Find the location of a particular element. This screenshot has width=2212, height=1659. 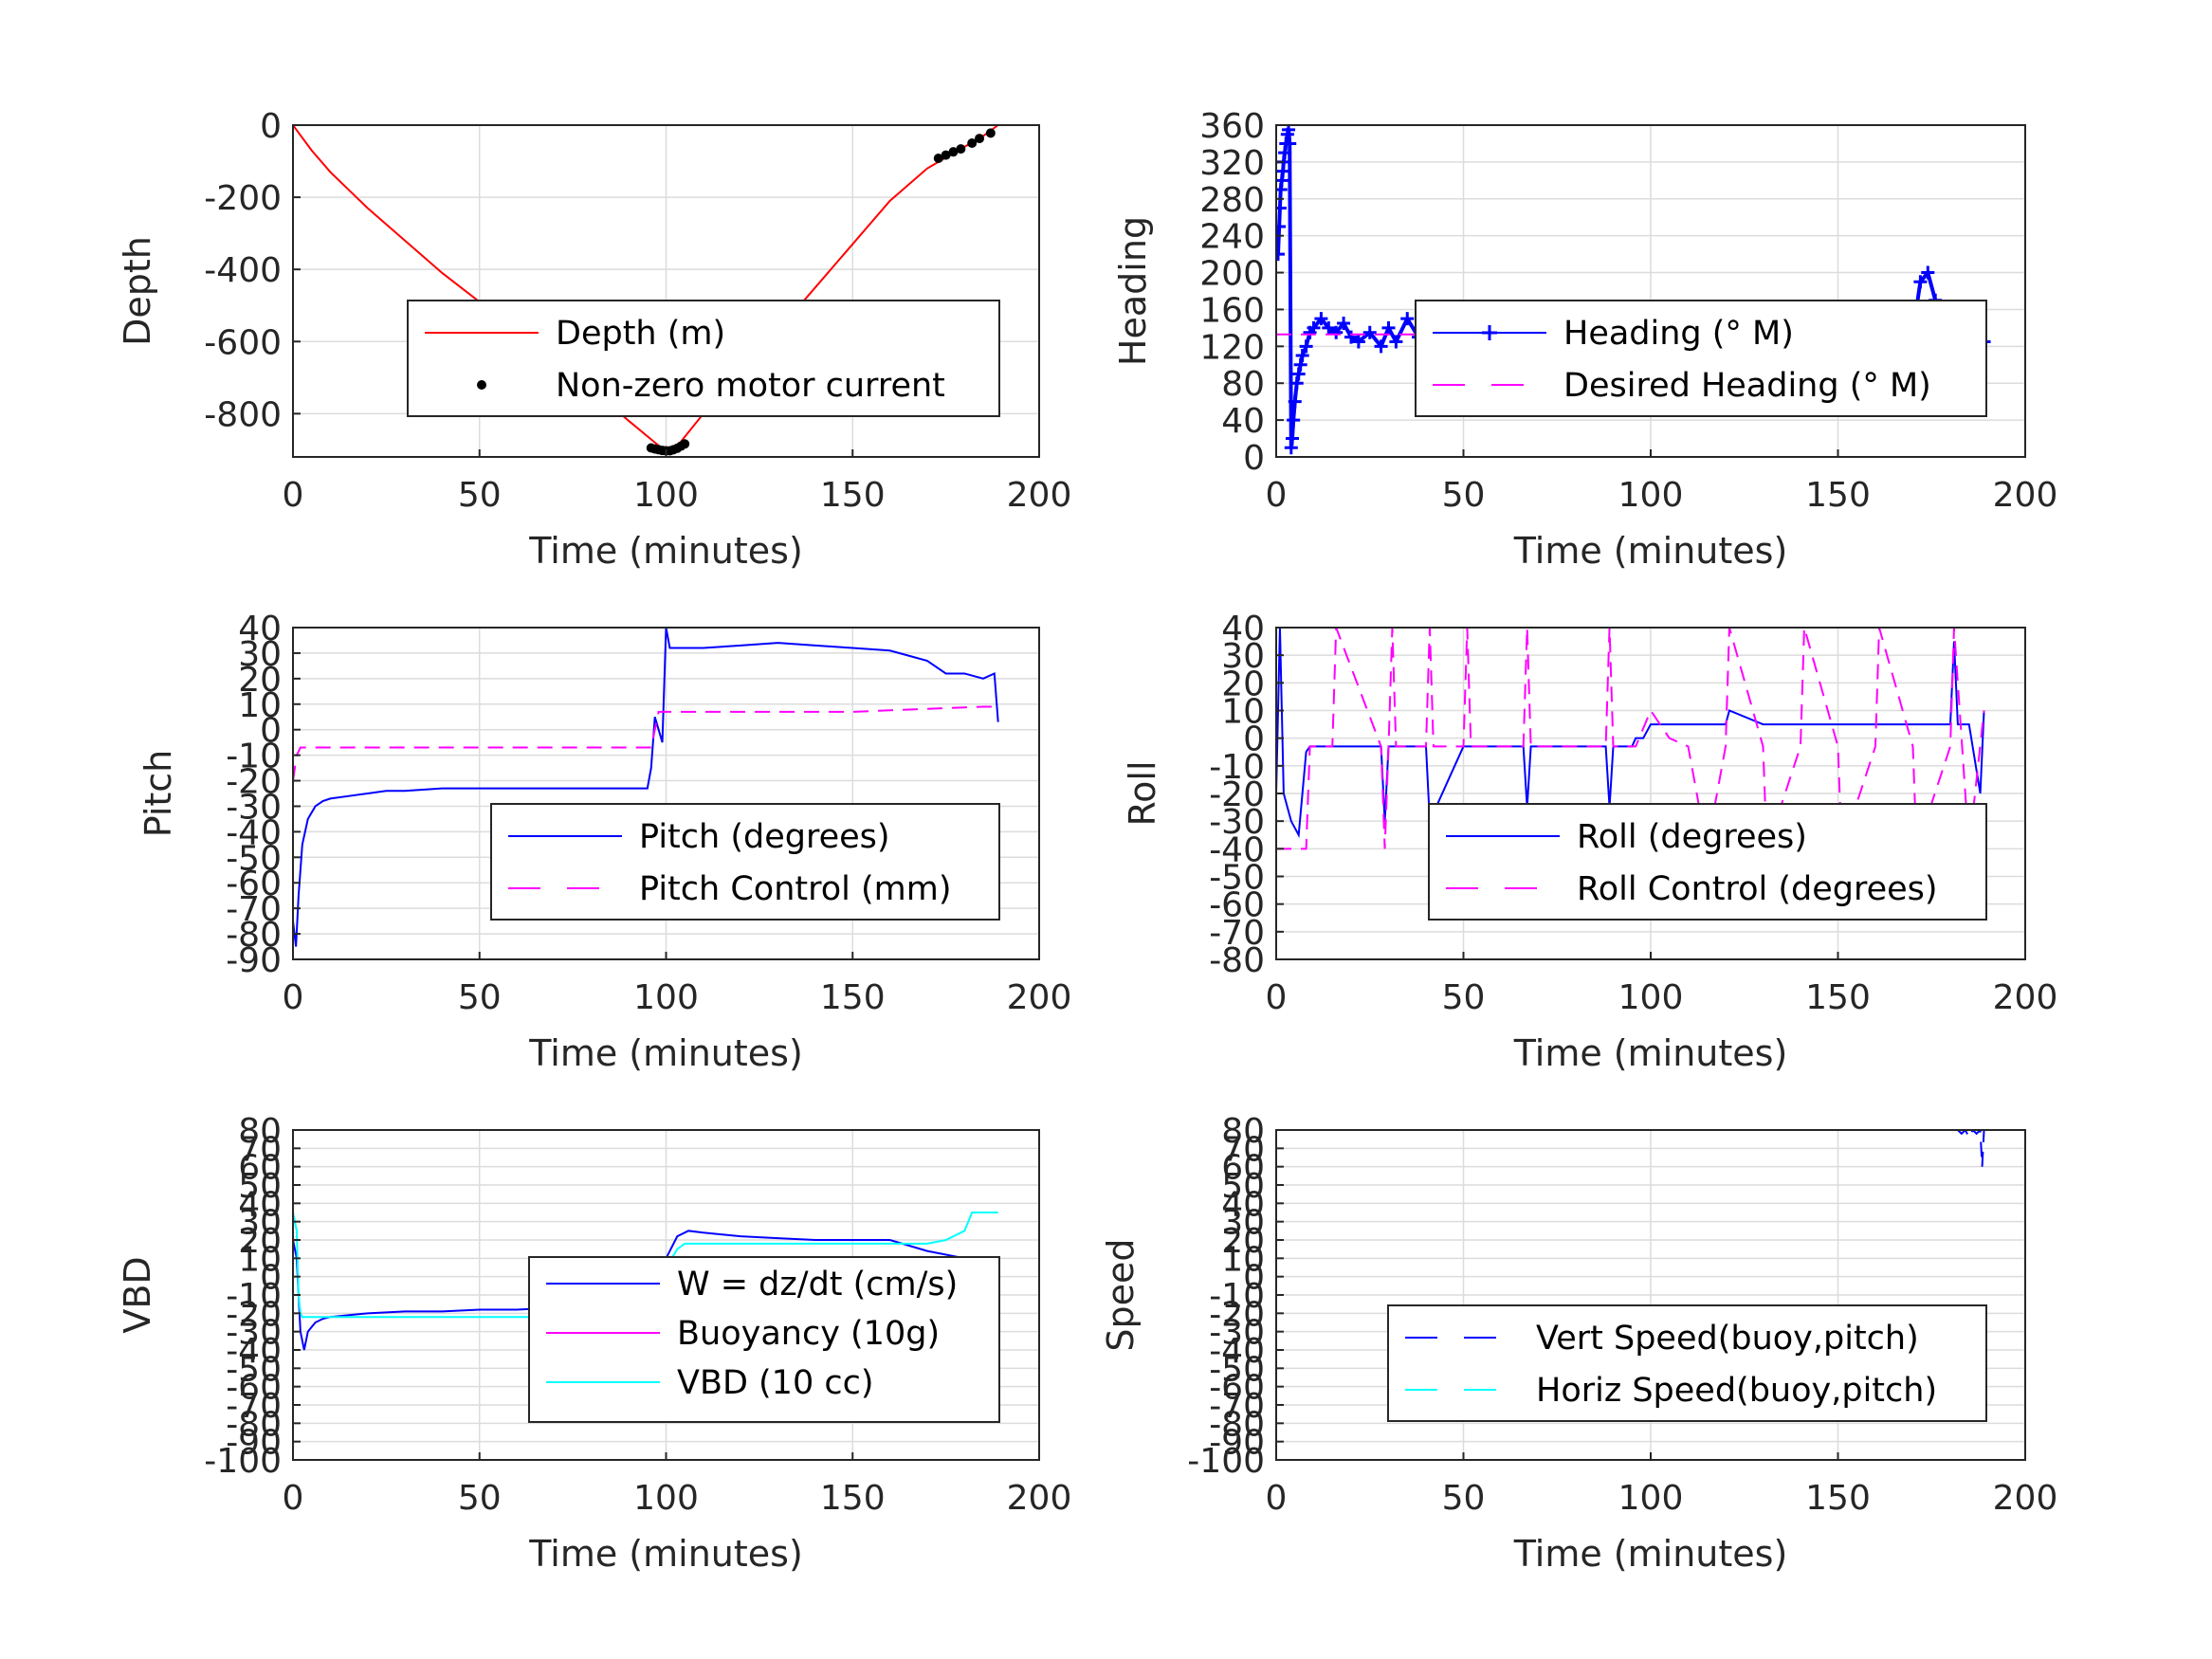

legend-marker is located at coordinates (481, 385).